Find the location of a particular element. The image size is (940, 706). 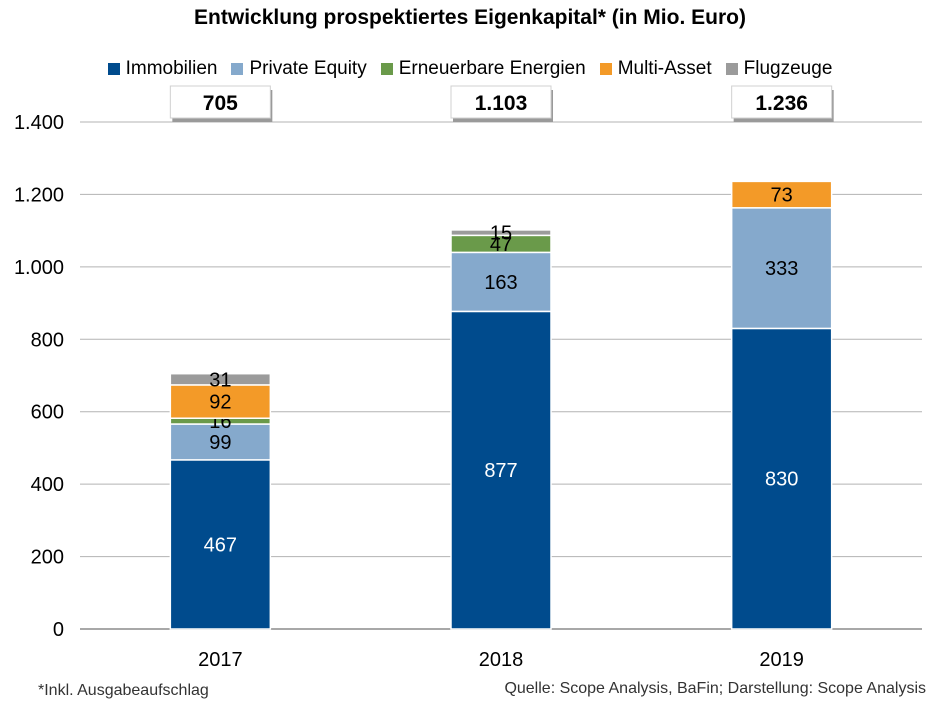

bar-segment-private-equity-2019 is located at coordinates (781, 268).